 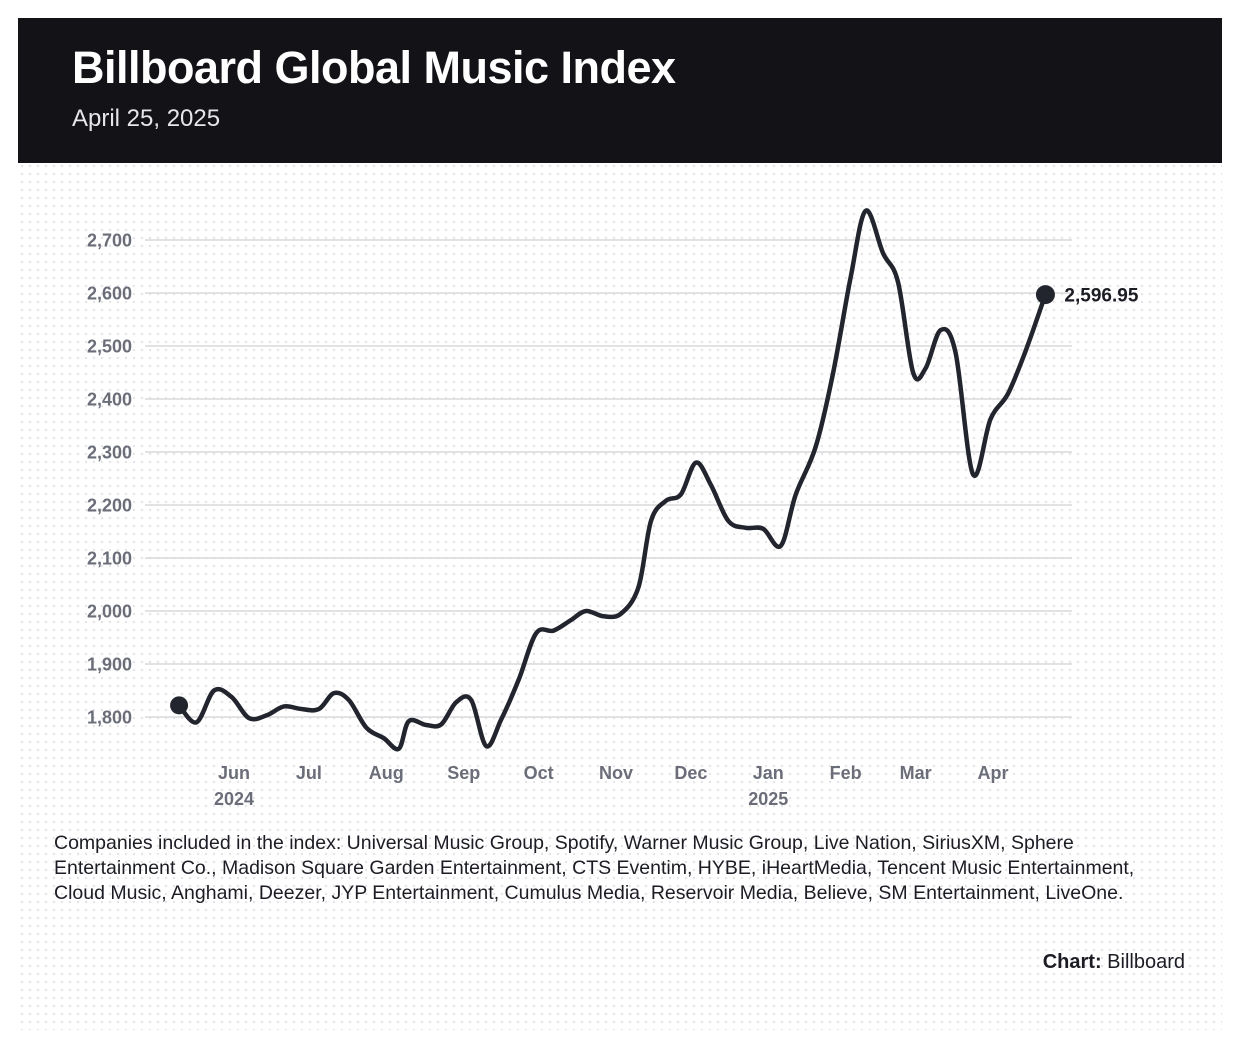 I want to click on chart-credit: Chart: Billboard, so click(x=1114, y=962).